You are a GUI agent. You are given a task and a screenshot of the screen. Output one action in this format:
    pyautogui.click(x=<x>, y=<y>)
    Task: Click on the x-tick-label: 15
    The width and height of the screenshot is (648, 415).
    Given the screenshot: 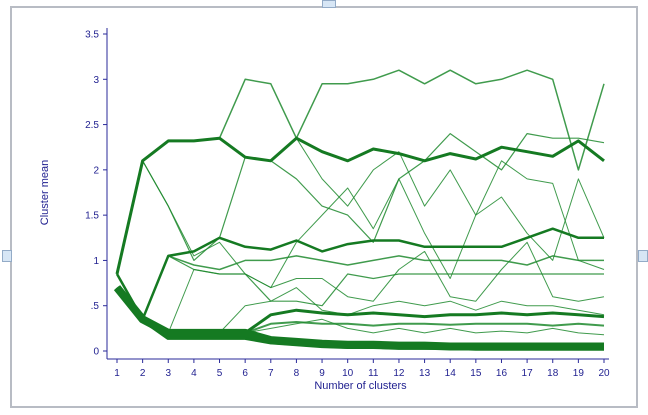 What is the action you would take?
    pyautogui.click(x=476, y=373)
    